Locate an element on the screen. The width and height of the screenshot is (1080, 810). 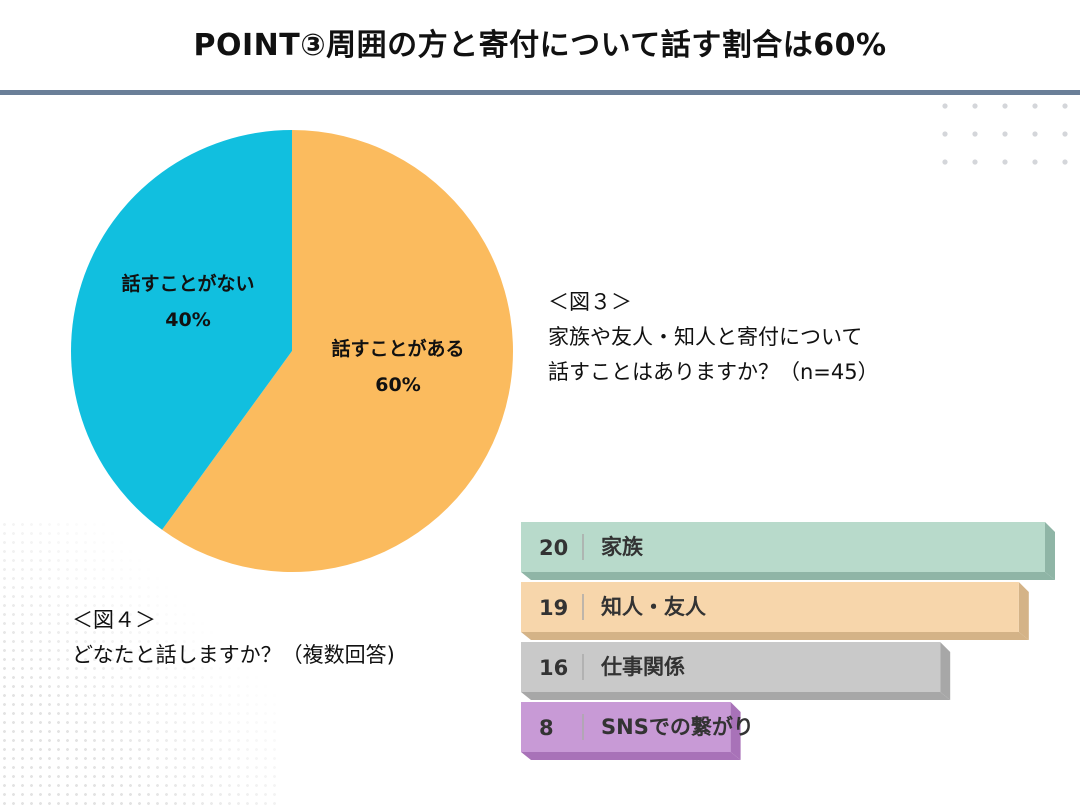
title-divider is located at coordinates (540, 92).